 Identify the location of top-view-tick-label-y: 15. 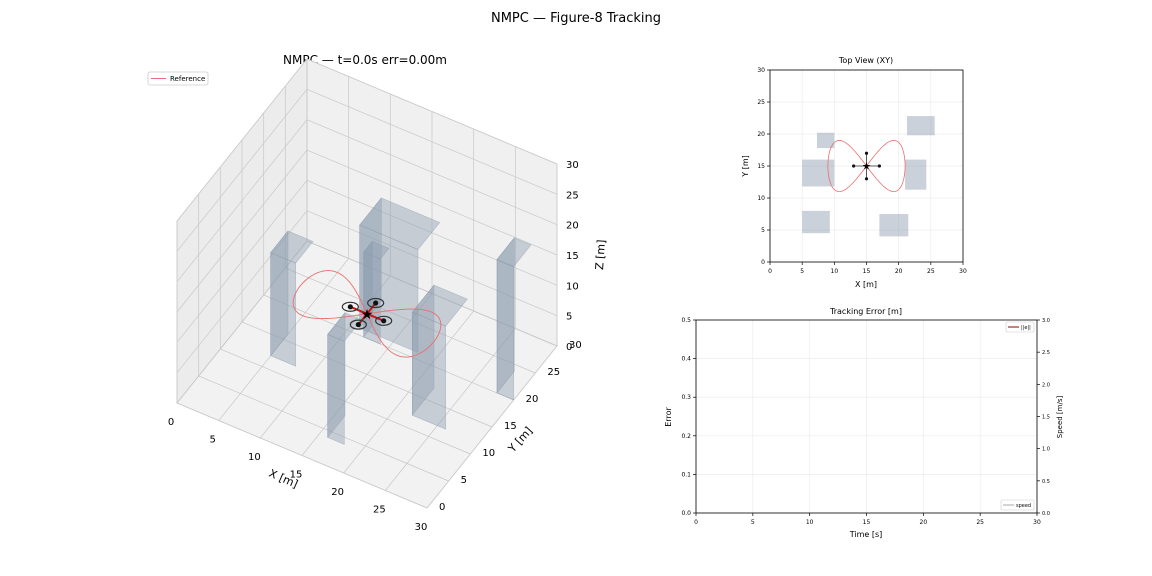
(761, 166).